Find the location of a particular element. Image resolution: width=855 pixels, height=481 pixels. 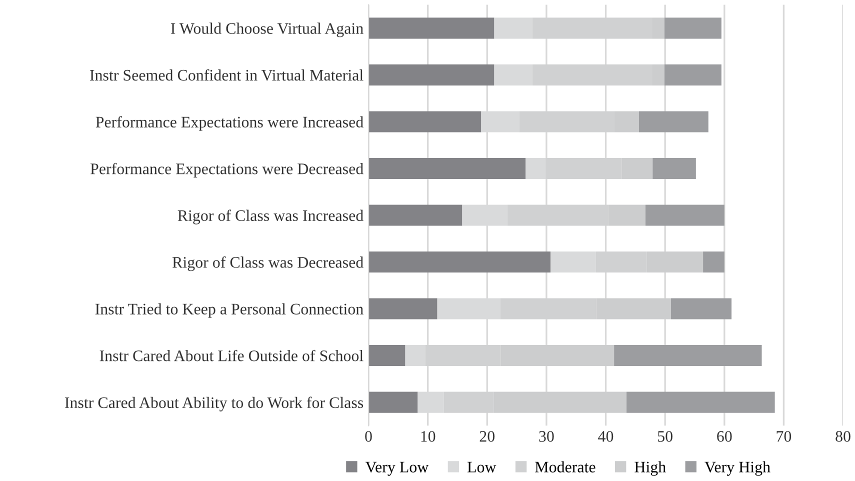

x-tick-label: 70 is located at coordinates (784, 436).